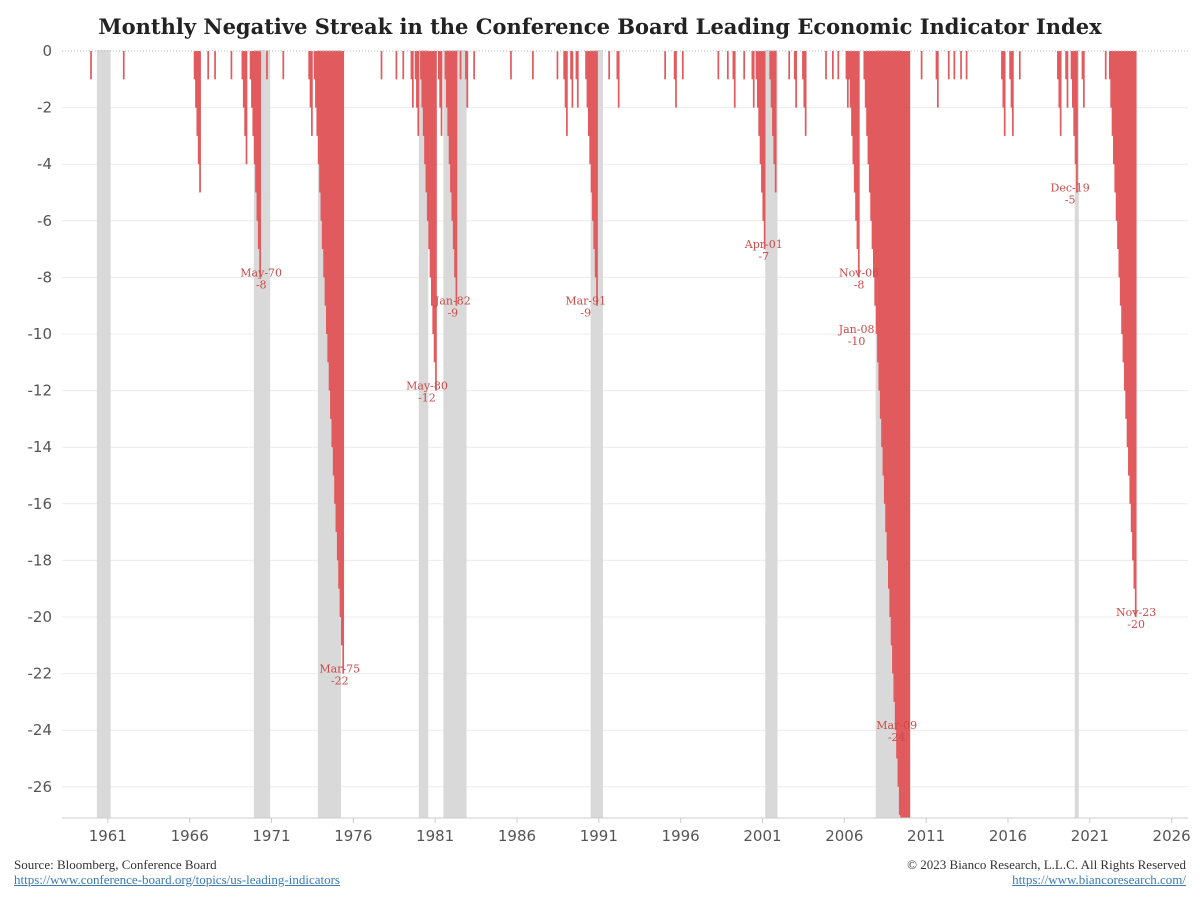 The width and height of the screenshot is (1200, 900). I want to click on y-tick-label: -22, so click(40, 674).